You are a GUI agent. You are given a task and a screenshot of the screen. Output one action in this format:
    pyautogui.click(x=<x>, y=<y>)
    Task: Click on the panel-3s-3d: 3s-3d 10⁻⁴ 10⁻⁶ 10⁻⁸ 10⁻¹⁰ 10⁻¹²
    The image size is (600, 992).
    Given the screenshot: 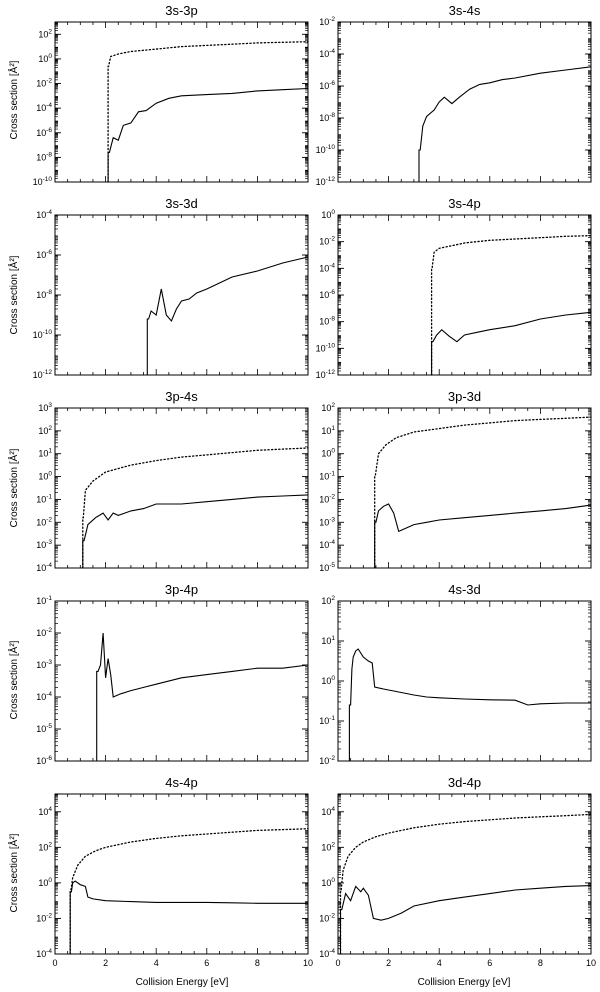 What is the action you would take?
    pyautogui.click(x=171, y=288)
    